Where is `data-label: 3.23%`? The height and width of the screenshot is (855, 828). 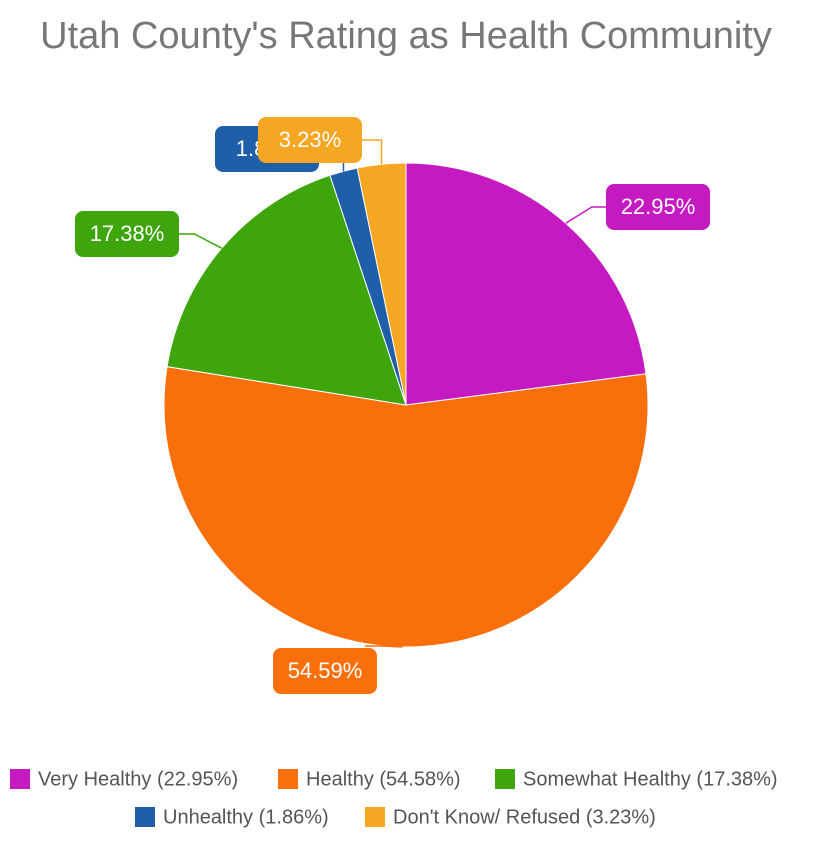 data-label: 3.23% is located at coordinates (310, 139).